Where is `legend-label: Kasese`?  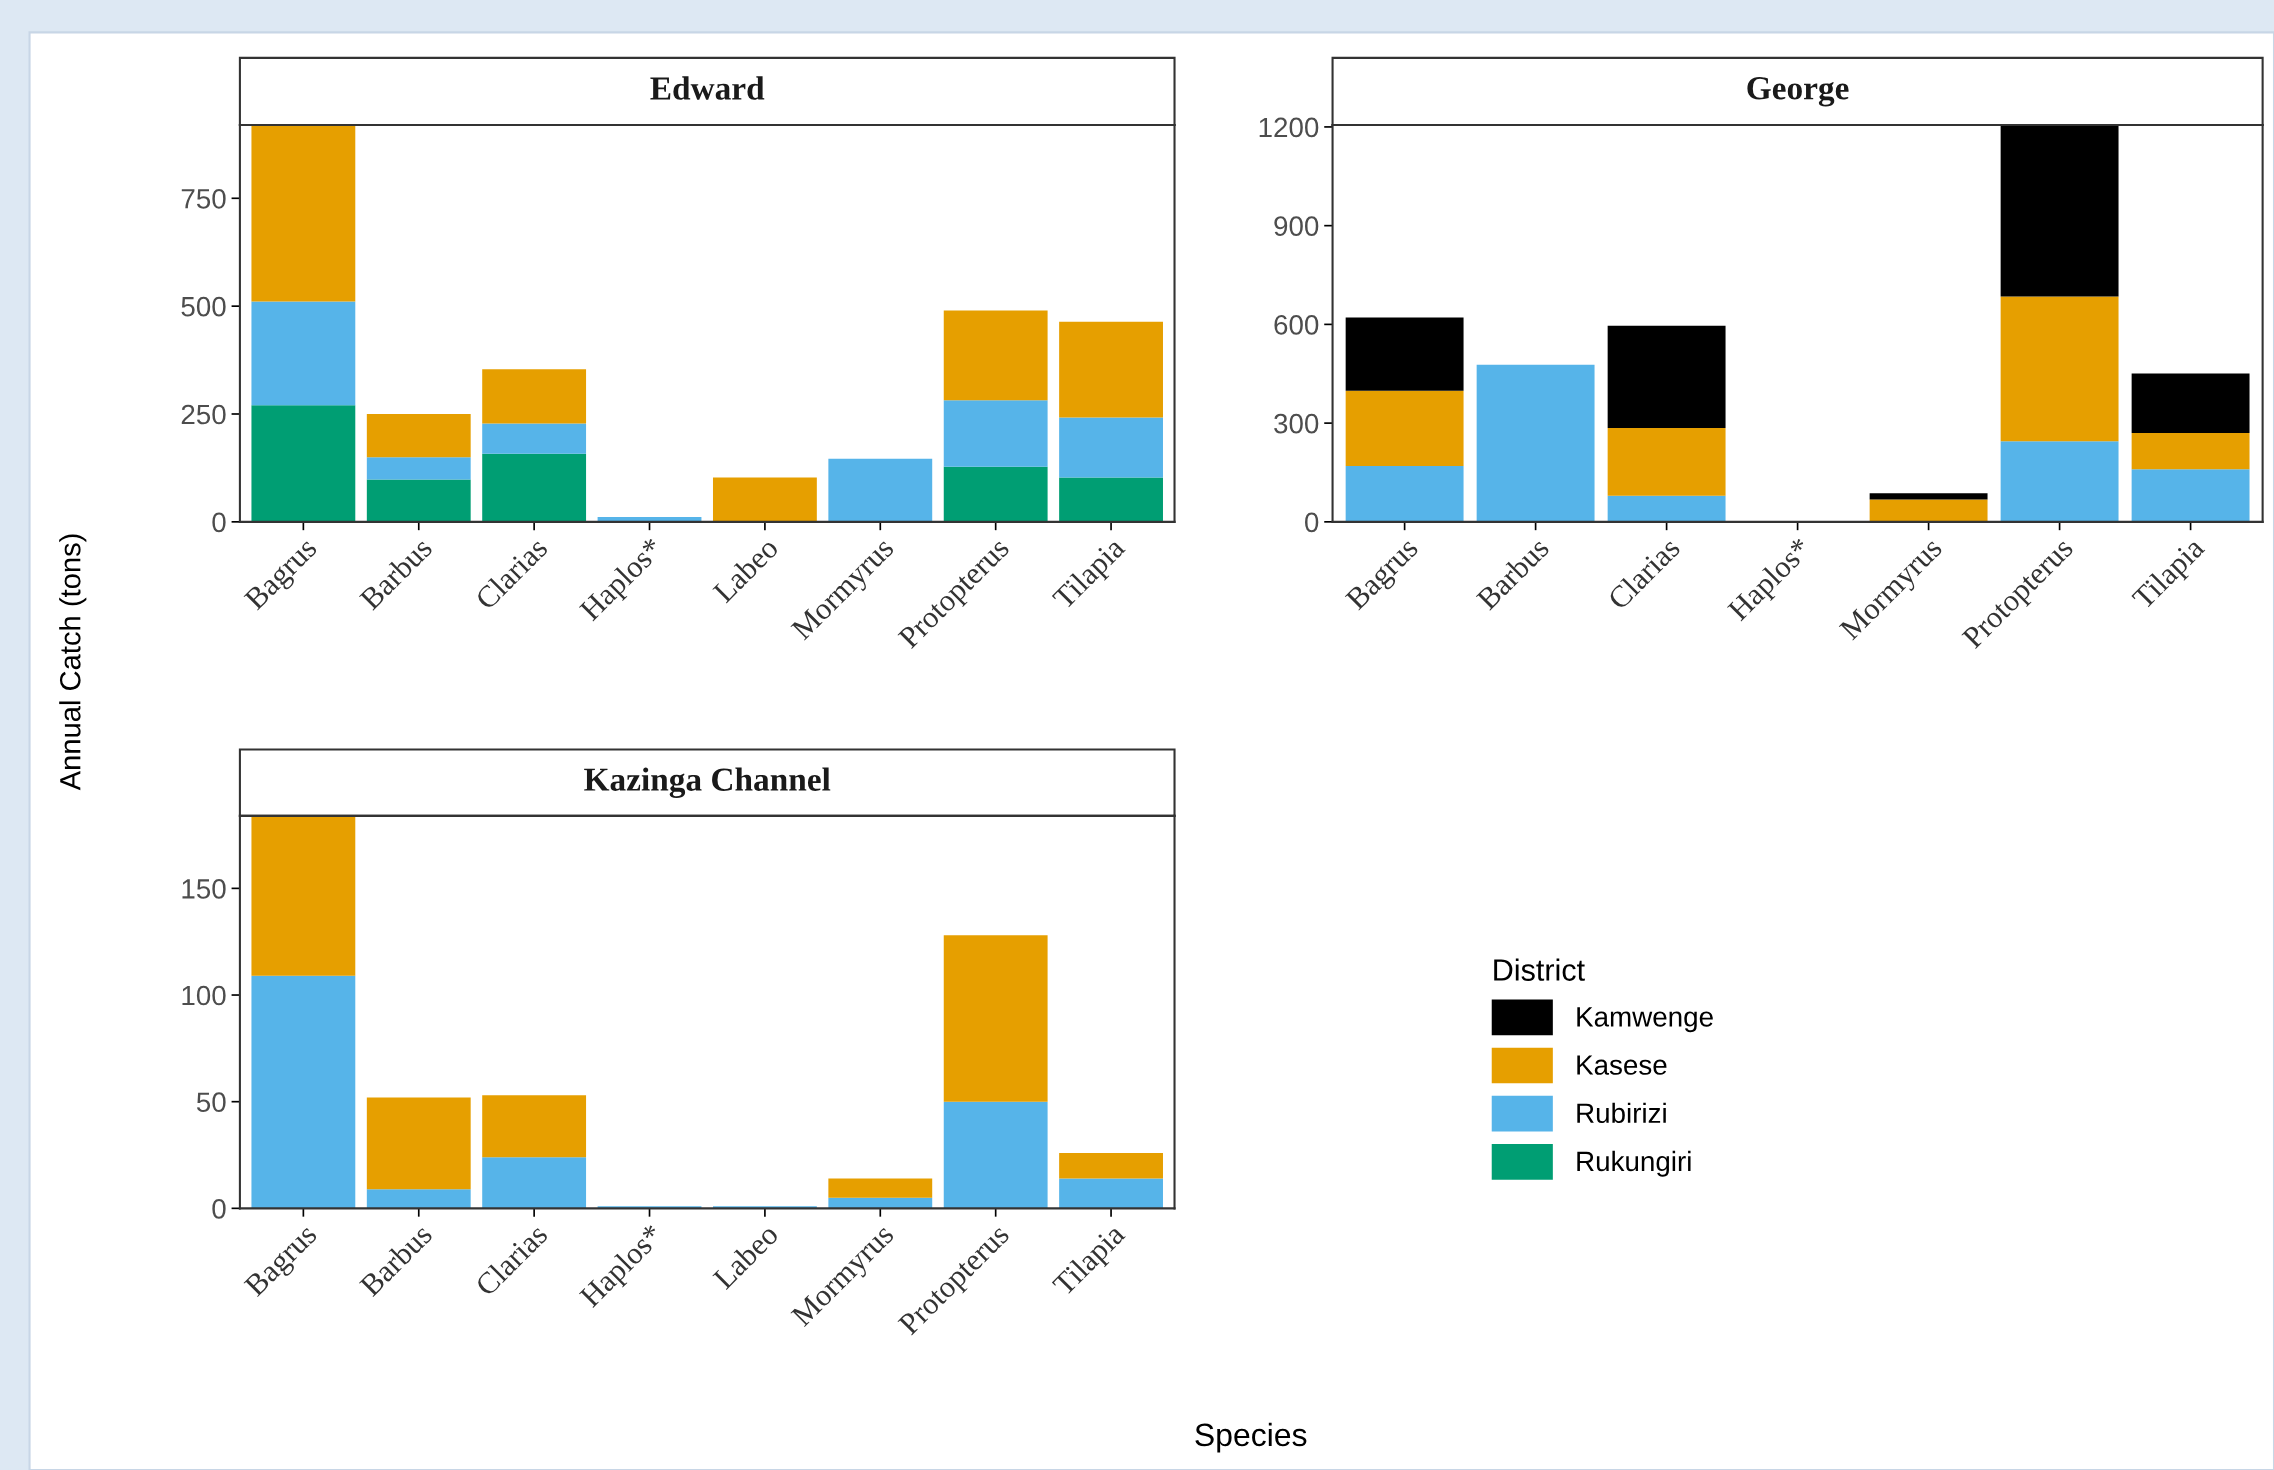 legend-label: Kasese is located at coordinates (1622, 1065).